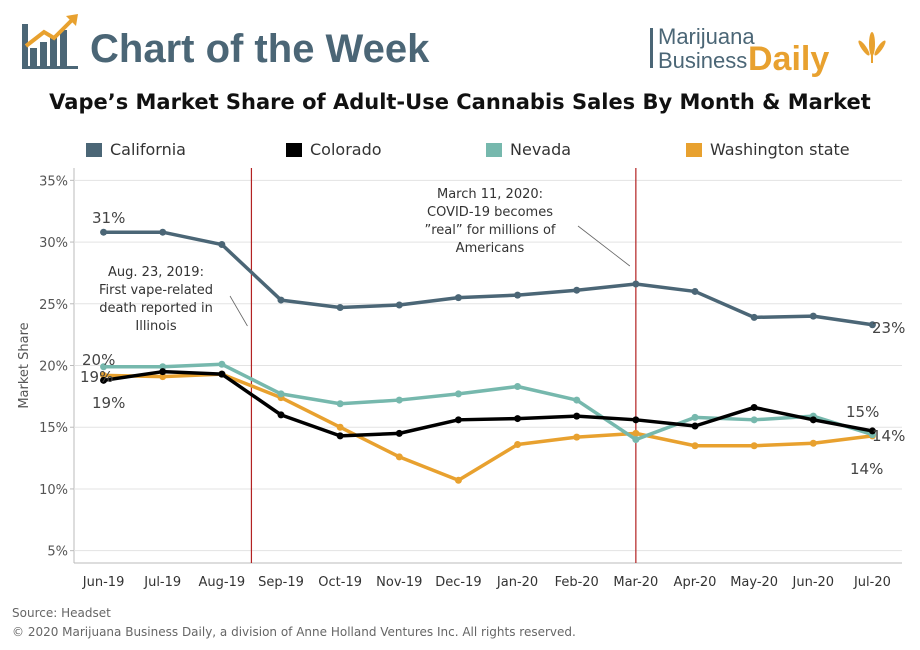 Image resolution: width=920 pixels, height=650 pixels. Describe the element at coordinates (702, 60) in the screenshot. I see `brand-line-2a: Business` at that location.